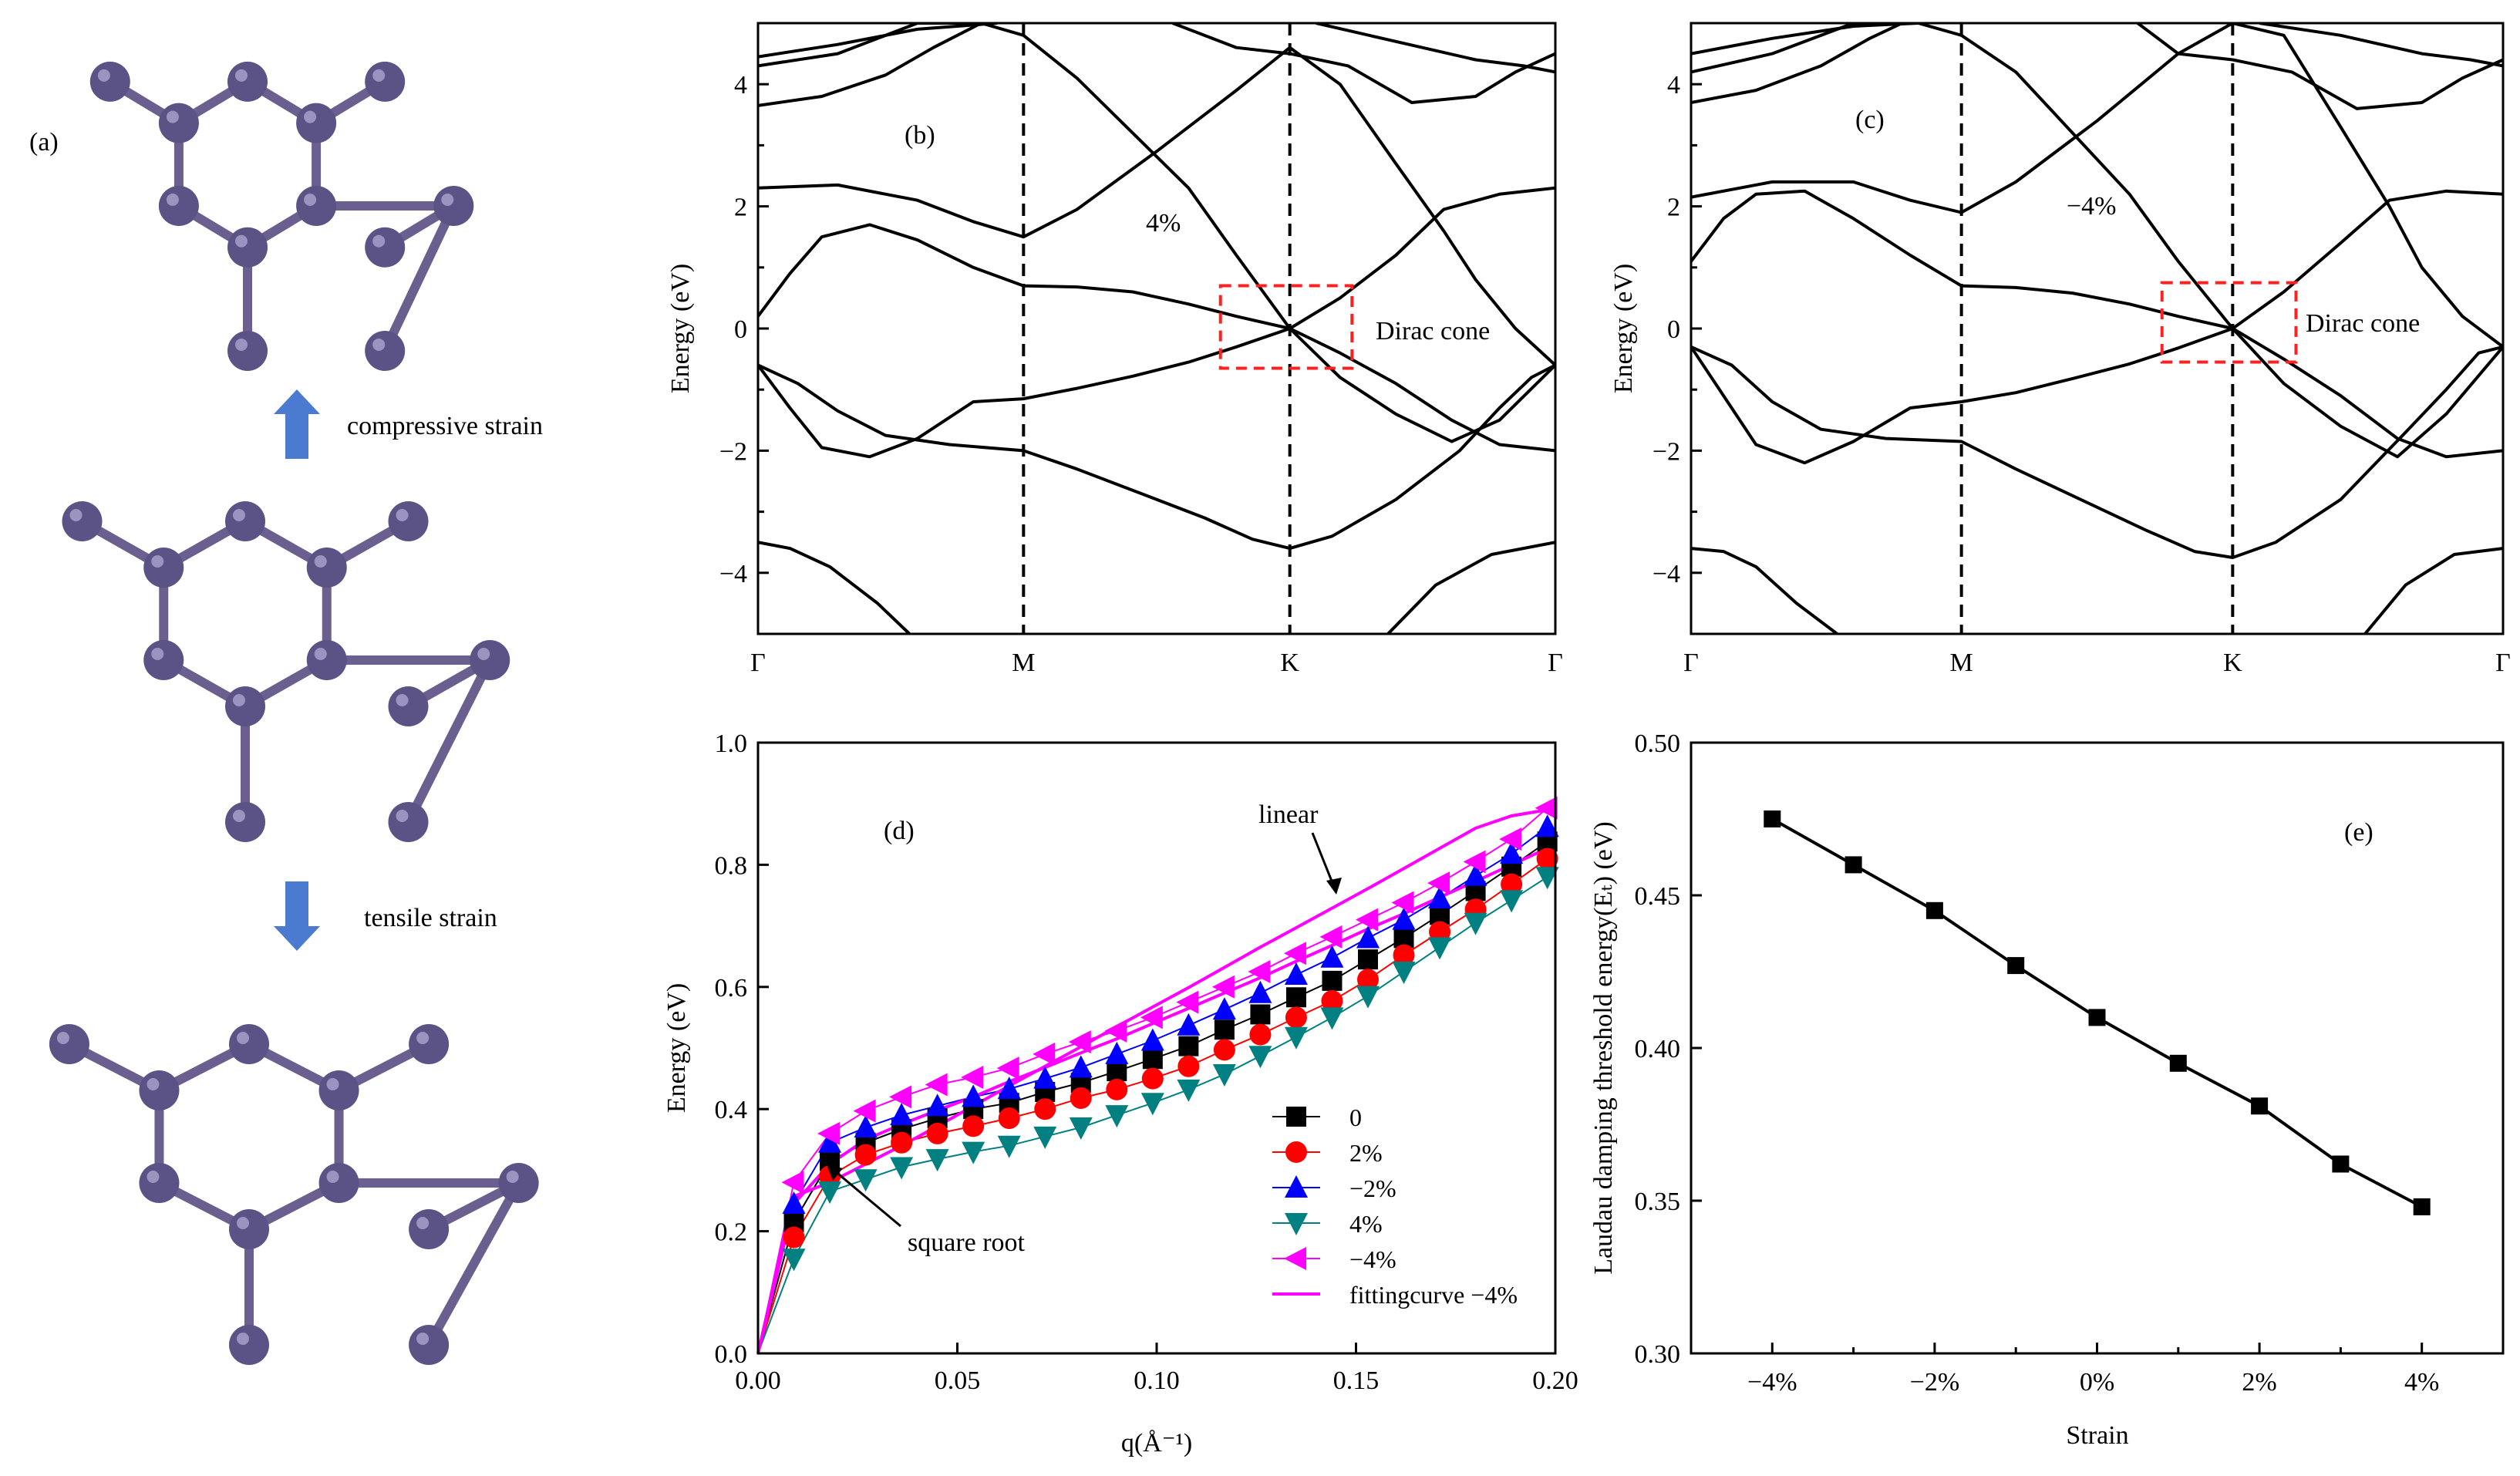  Describe the element at coordinates (2421, 1382) in the screenshot. I see `x-tick-label: 4%` at that location.